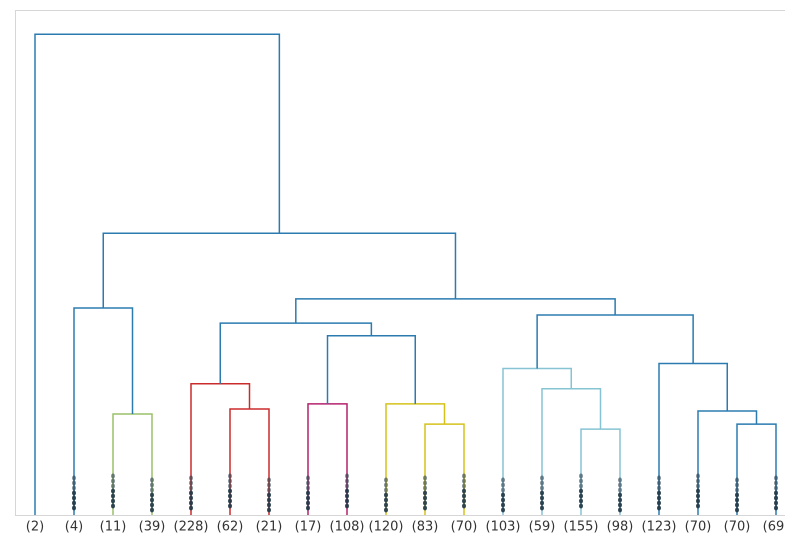 The height and width of the screenshot is (535, 785). Describe the element at coordinates (230, 527) in the screenshot. I see `leaf-label: (62)` at that location.